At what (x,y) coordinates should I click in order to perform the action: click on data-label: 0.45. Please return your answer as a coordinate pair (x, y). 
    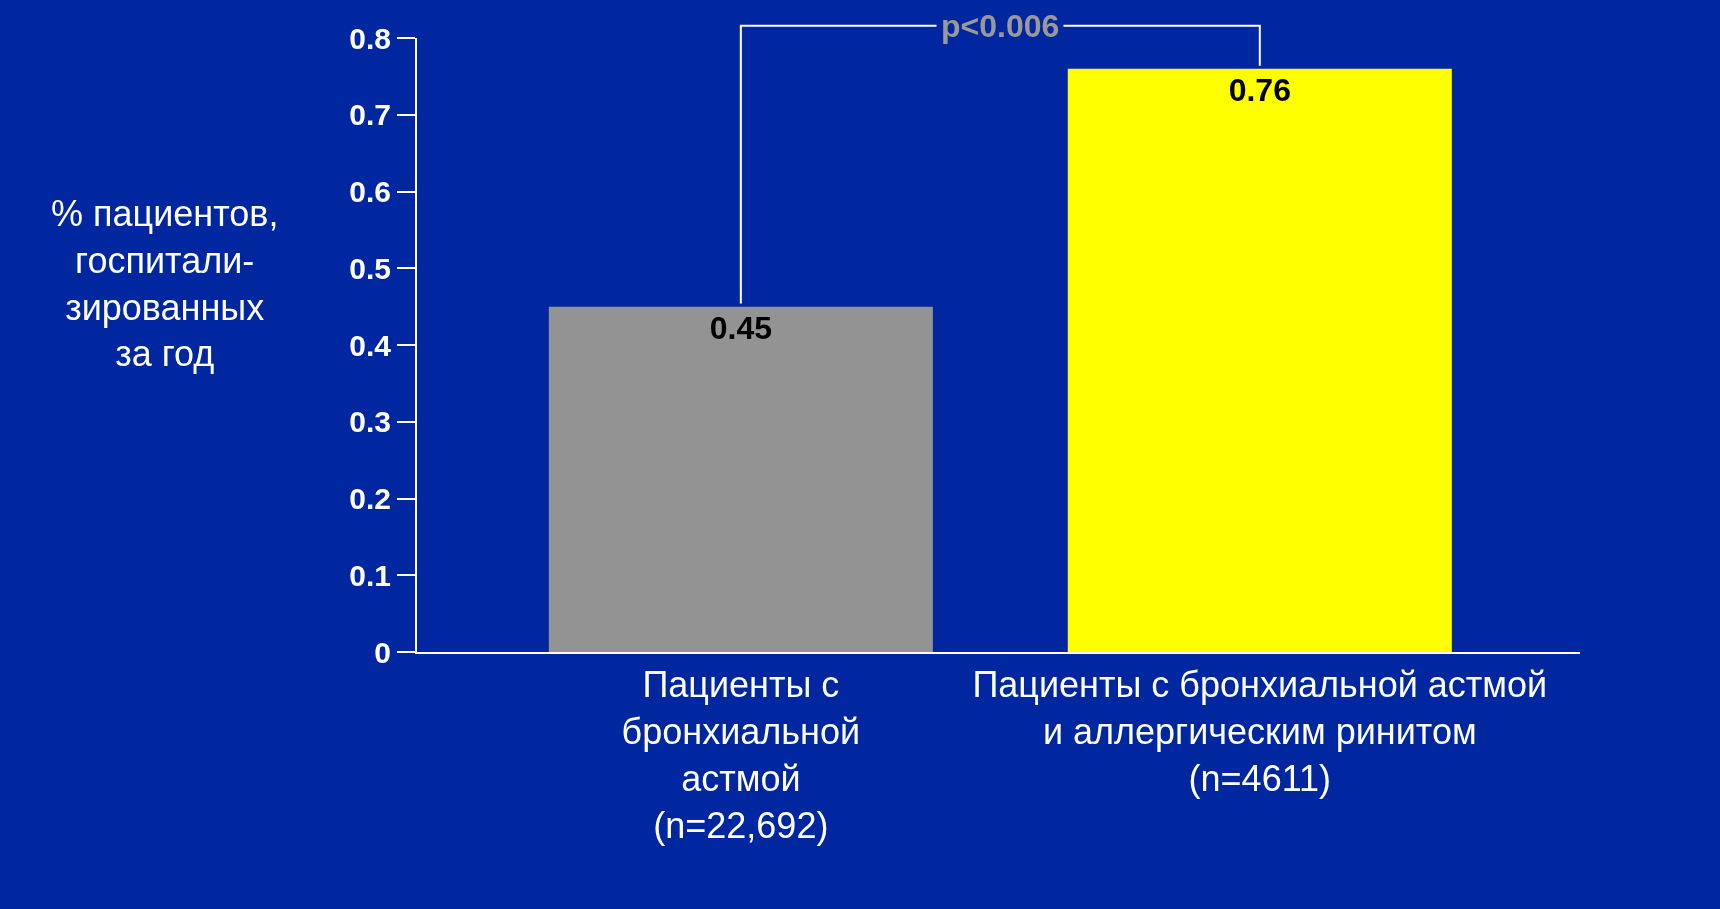
    Looking at the image, I should click on (740, 327).